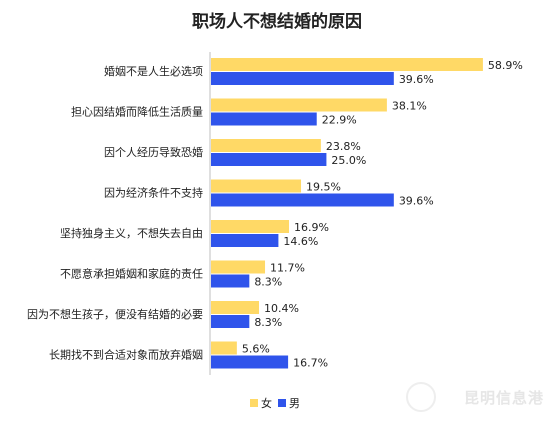 This screenshot has height=426, width=554. Describe the element at coordinates (266, 403) in the screenshot. I see `legend-label-female: 女` at that location.